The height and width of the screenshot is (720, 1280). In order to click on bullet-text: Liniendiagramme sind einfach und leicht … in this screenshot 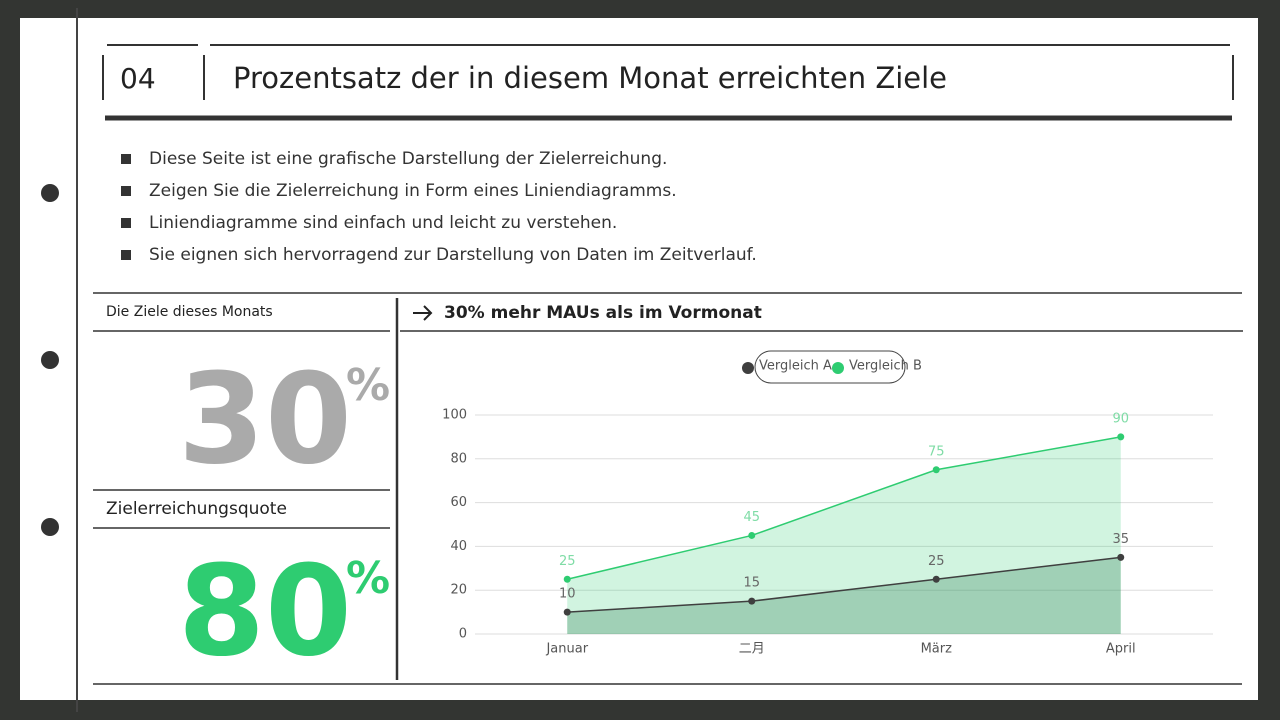, I will do `click(383, 223)`.